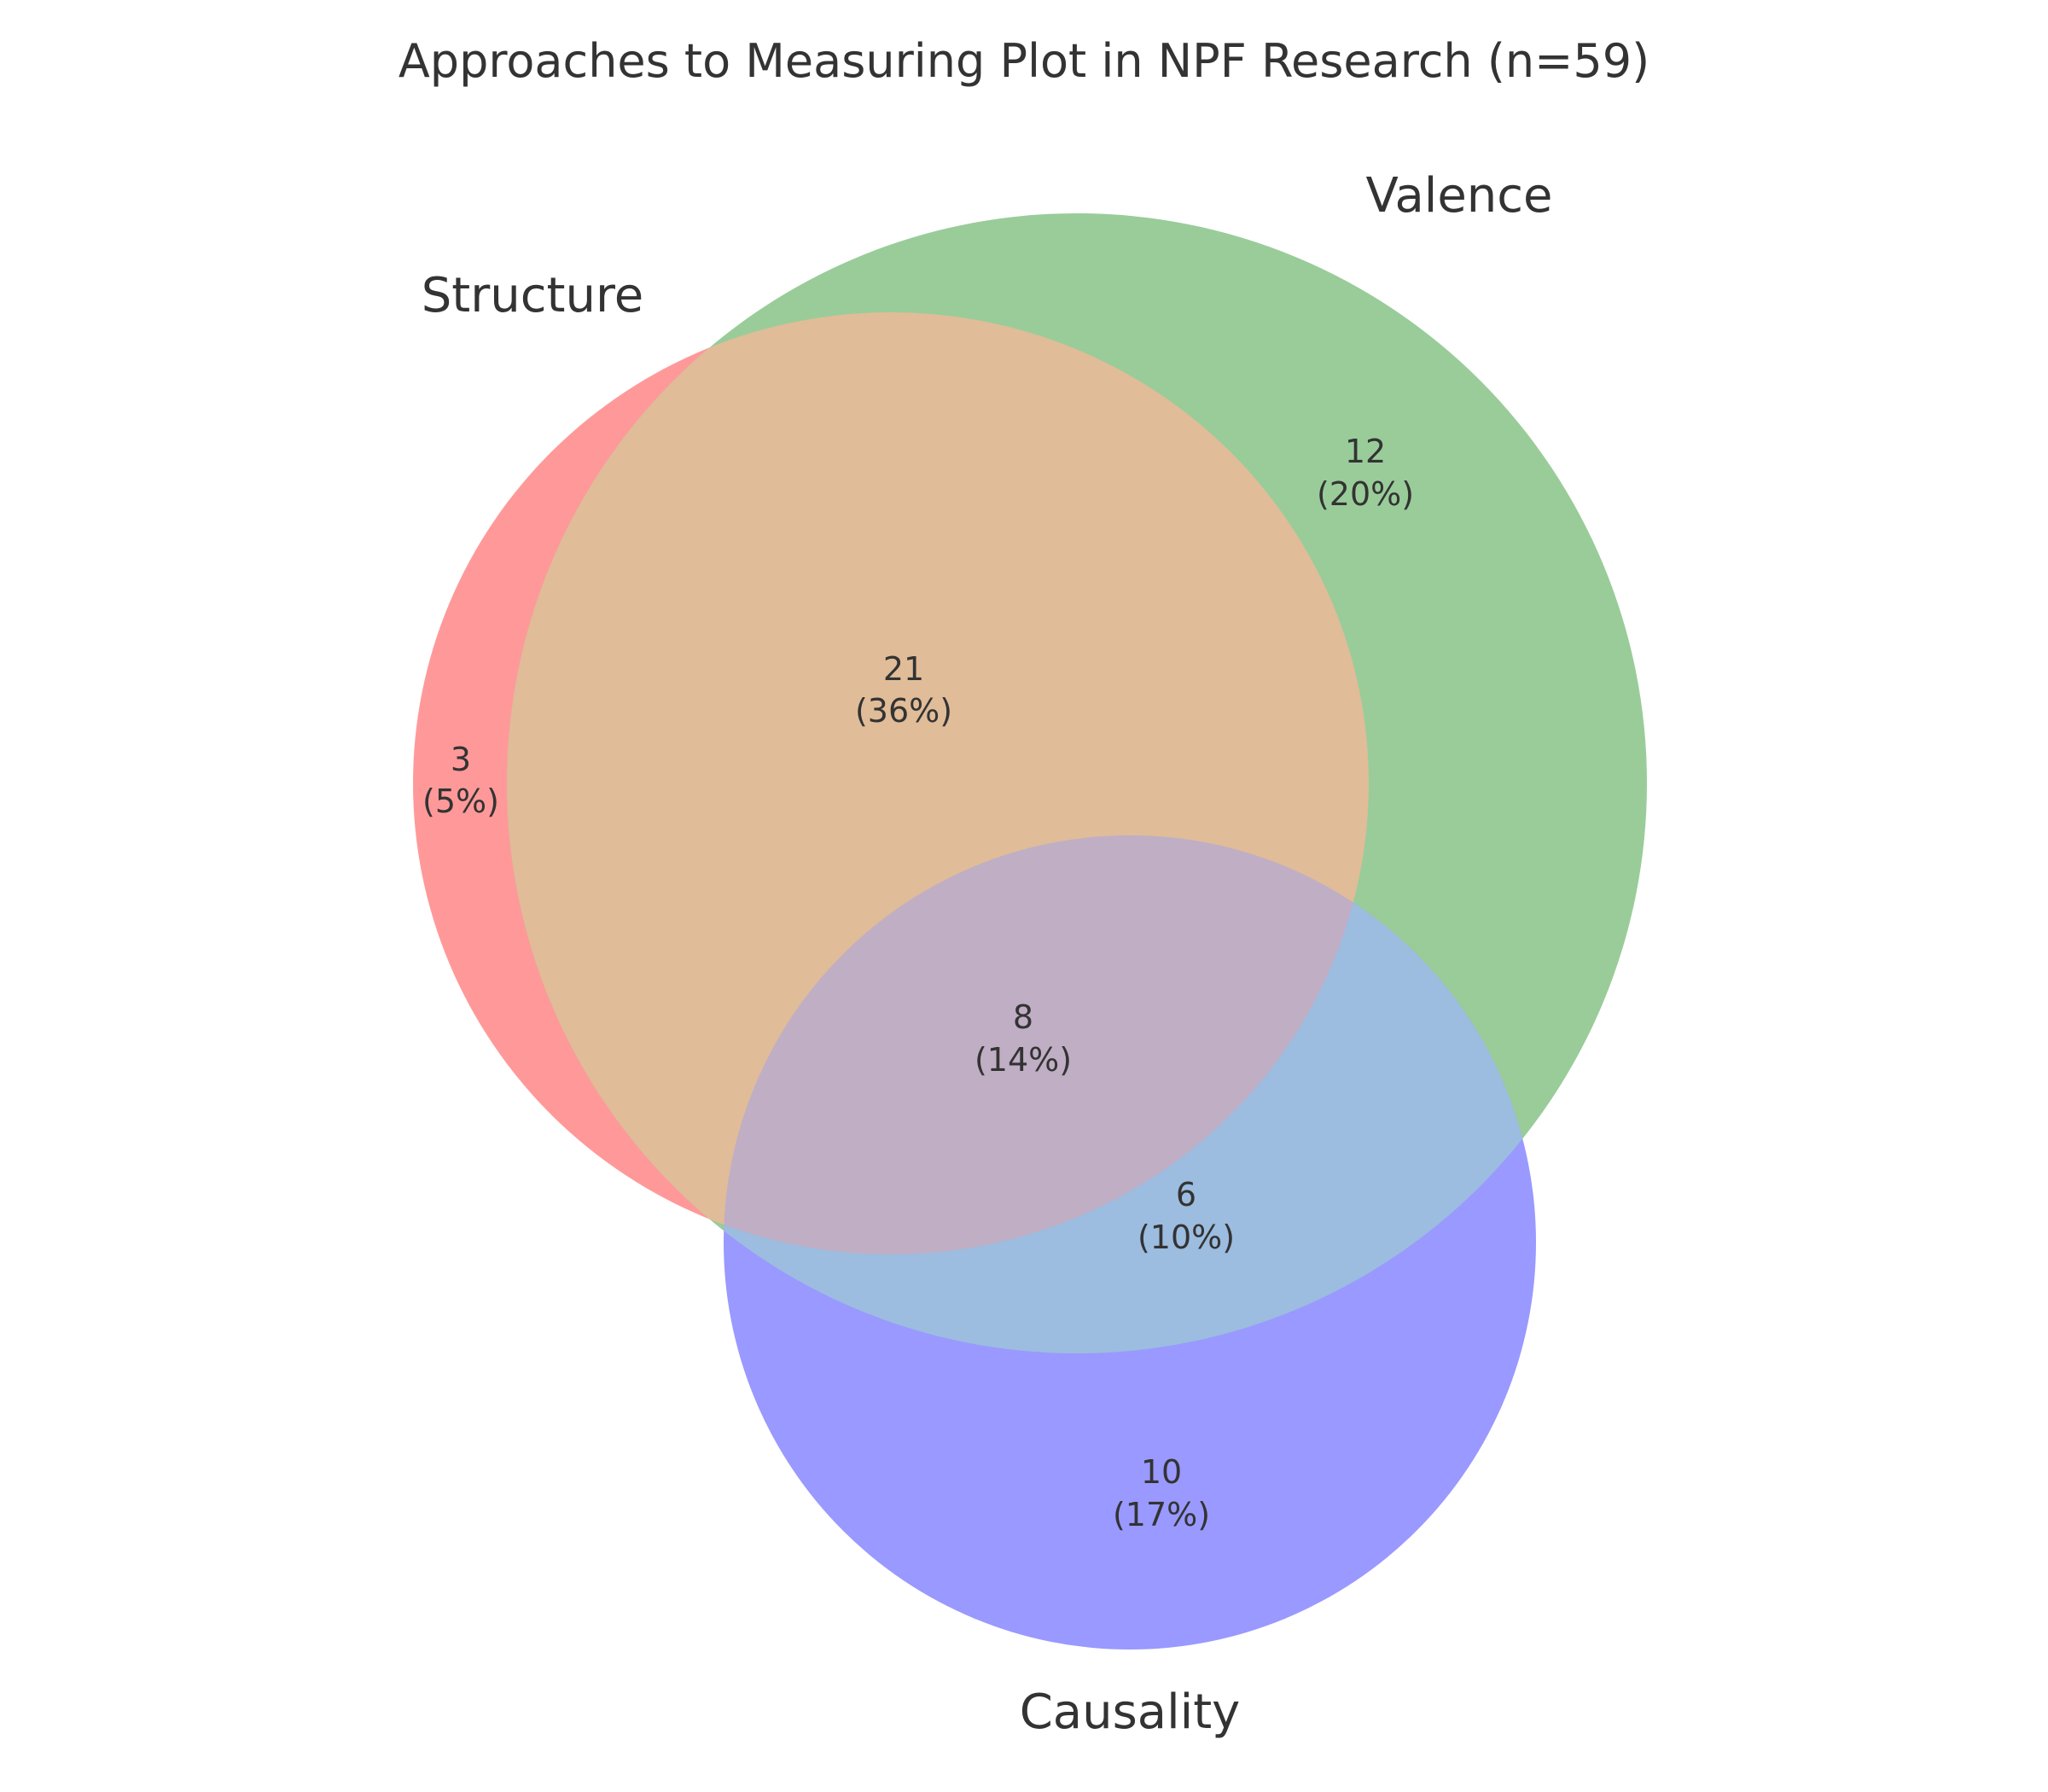  What do you see at coordinates (1365, 473) in the screenshot?
I see `valence-only-label: 12 (20%)` at bounding box center [1365, 473].